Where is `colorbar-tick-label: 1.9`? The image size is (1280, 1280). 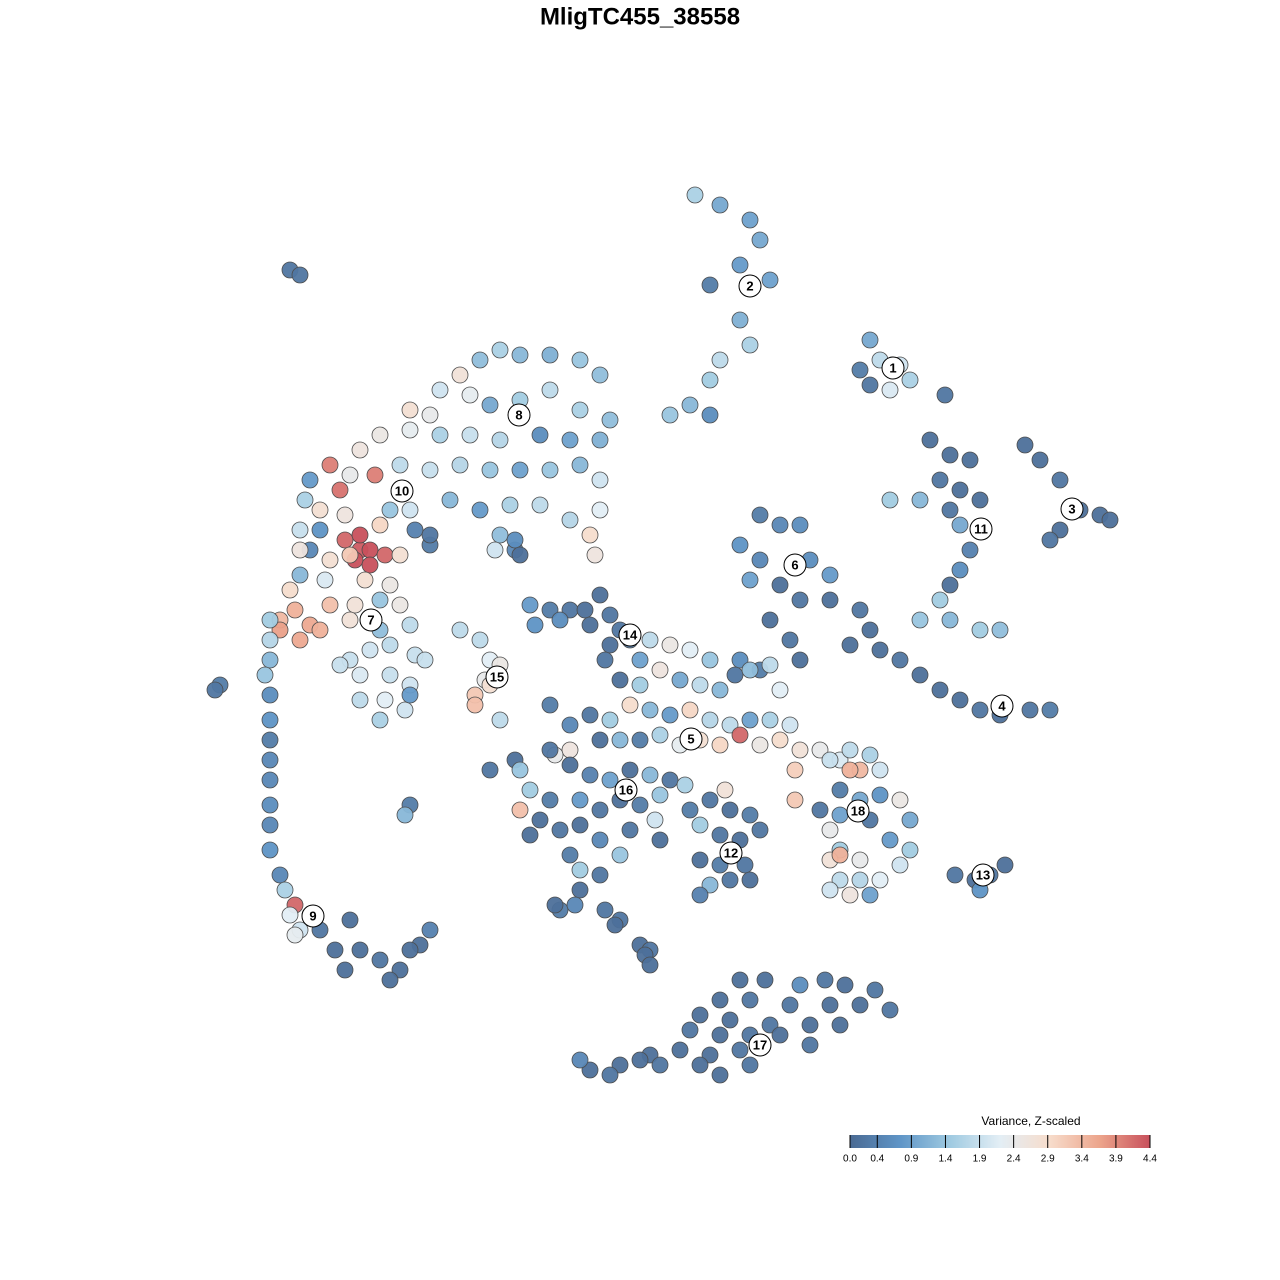
colorbar-tick-label: 1.9 is located at coordinates (980, 1159).